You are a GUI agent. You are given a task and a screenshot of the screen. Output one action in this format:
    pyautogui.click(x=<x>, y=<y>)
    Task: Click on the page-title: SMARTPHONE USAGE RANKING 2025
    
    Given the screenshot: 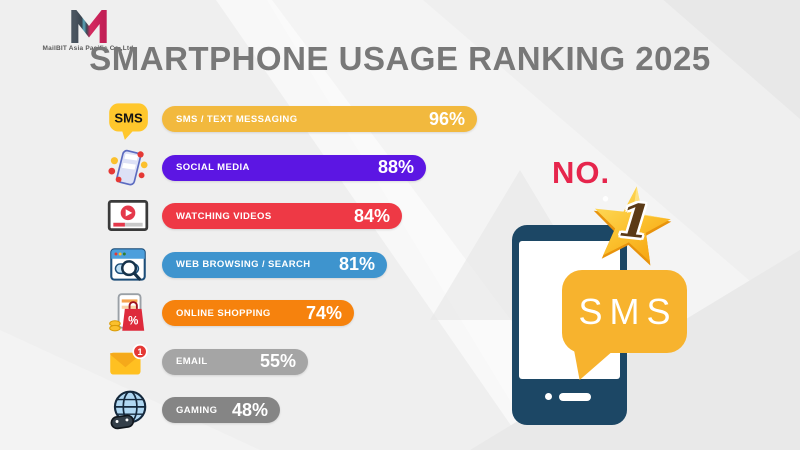 What is the action you would take?
    pyautogui.click(x=400, y=58)
    